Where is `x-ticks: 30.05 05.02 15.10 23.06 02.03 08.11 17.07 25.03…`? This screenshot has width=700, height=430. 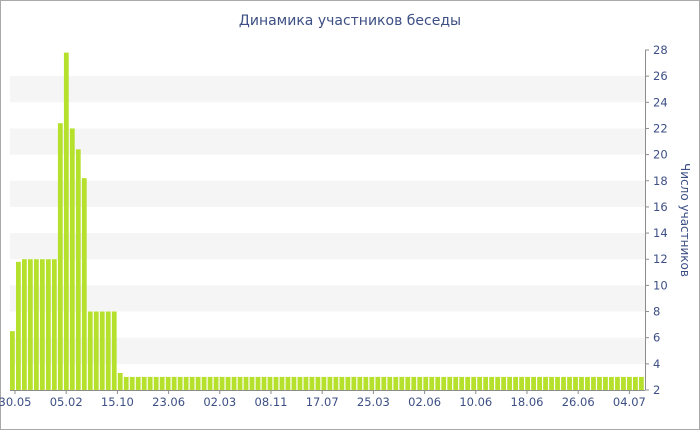 x-ticks: 30.05 05.02 15.10 23.06 02.03 08.11 17.07 25.03… is located at coordinates (323, 399).